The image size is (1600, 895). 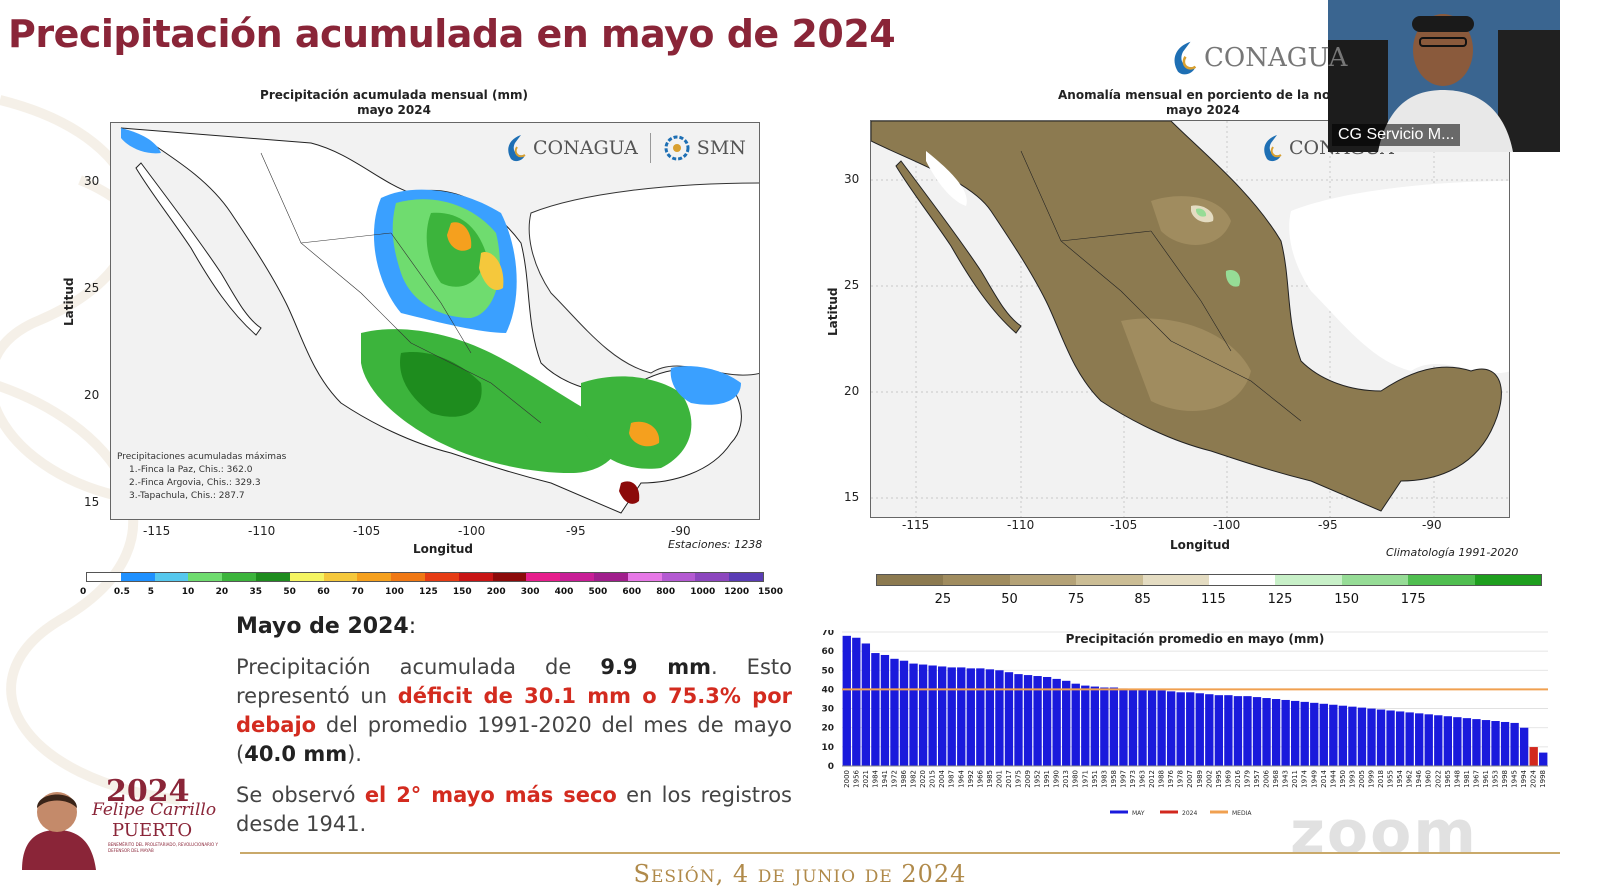 I want to click on x-tick-label: 1995, so click(x=1219, y=779).